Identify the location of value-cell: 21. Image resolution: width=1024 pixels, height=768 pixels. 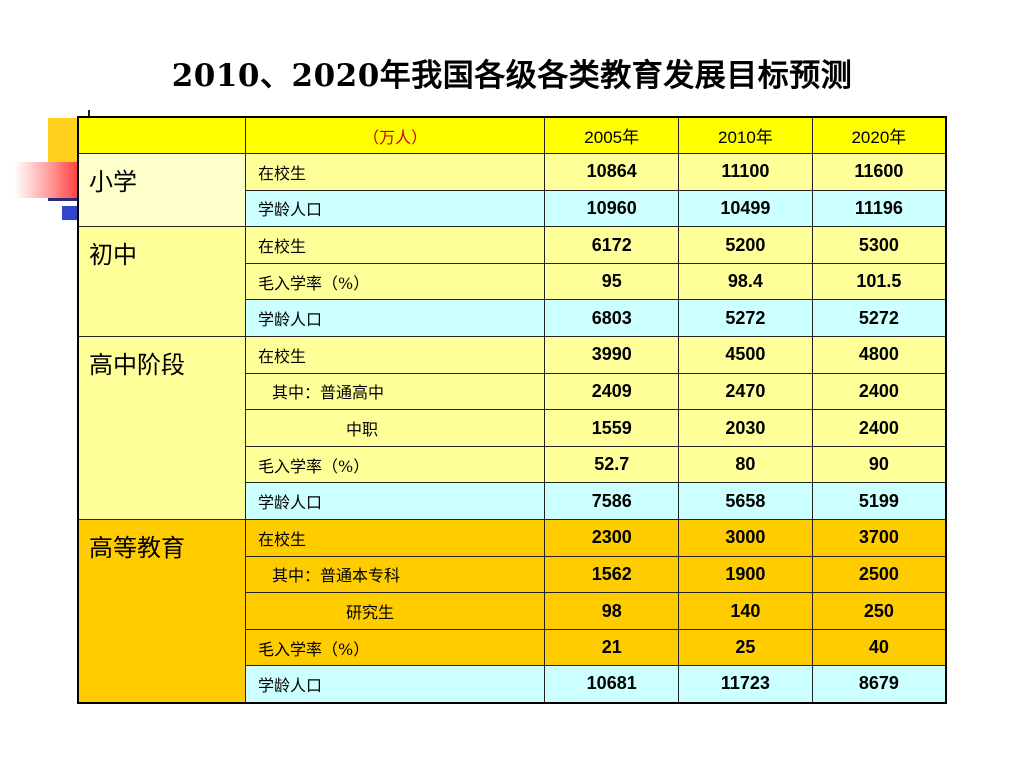
(612, 647).